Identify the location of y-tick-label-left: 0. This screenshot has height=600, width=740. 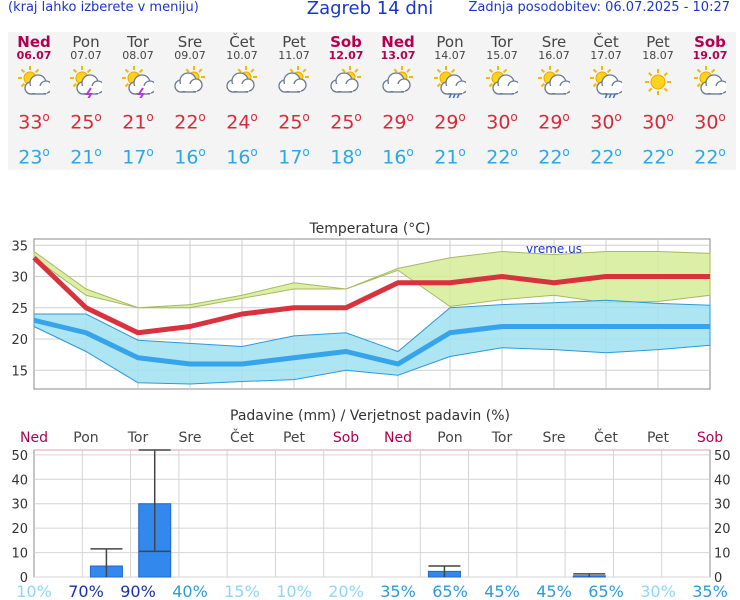
(24, 578).